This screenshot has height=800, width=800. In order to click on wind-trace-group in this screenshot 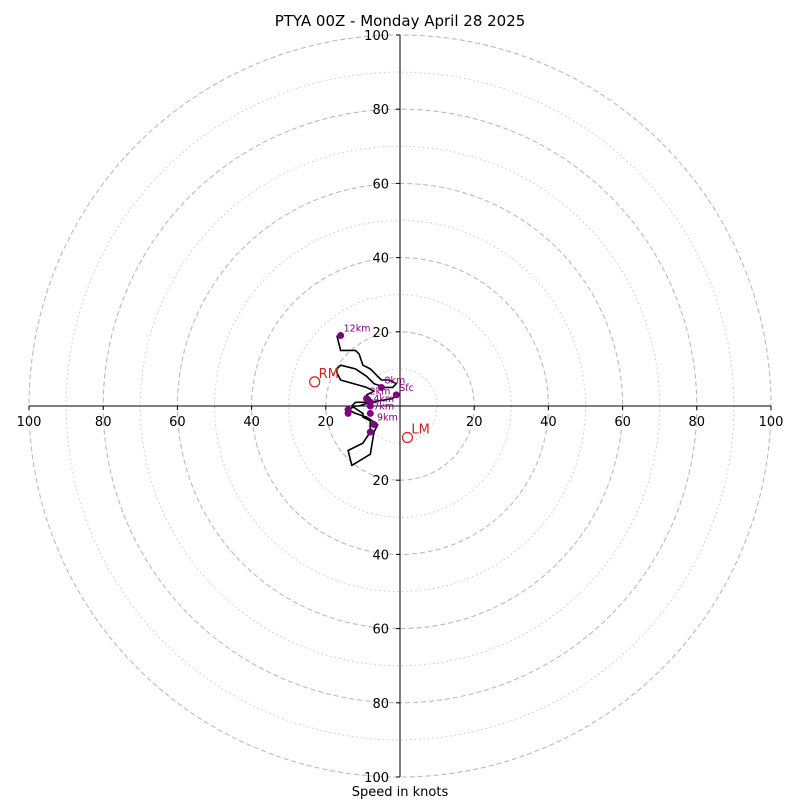, I will do `click(367, 401)`.